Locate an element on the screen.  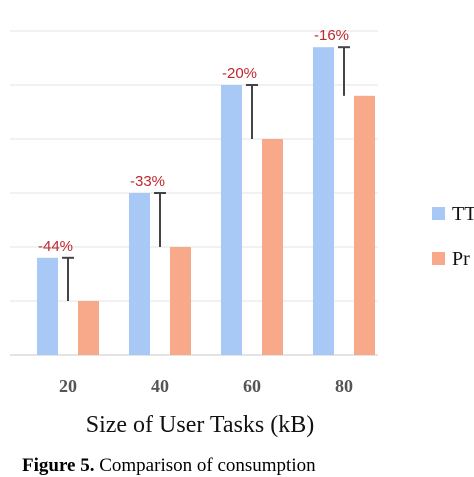
x-tick-label: 40 is located at coordinates (160, 386).